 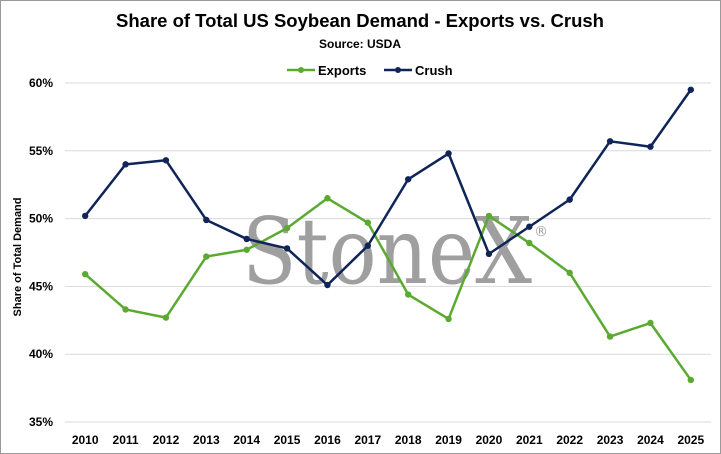 What do you see at coordinates (41, 219) in the screenshot?
I see `y-tick-label: 50%` at bounding box center [41, 219].